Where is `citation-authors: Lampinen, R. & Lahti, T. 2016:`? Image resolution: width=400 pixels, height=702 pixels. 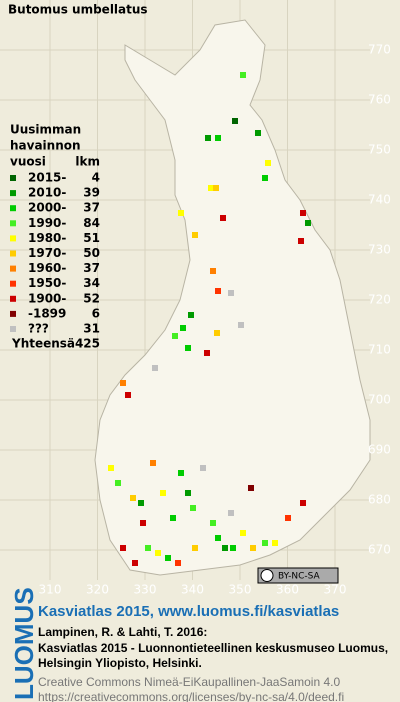 citation-authors: Lampinen, R. & Lahti, T. 2016: is located at coordinates (122, 632).